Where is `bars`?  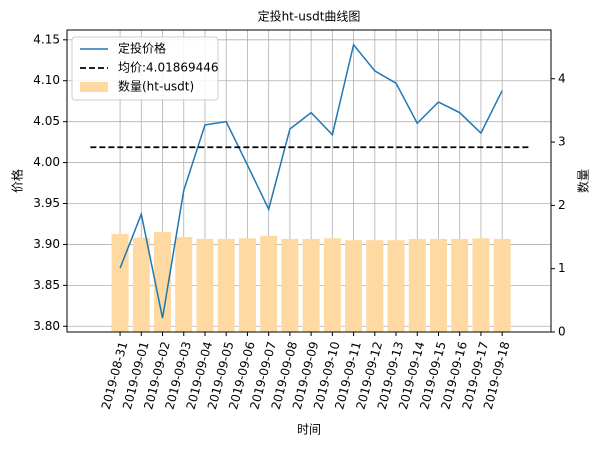
bars is located at coordinates (311, 281).